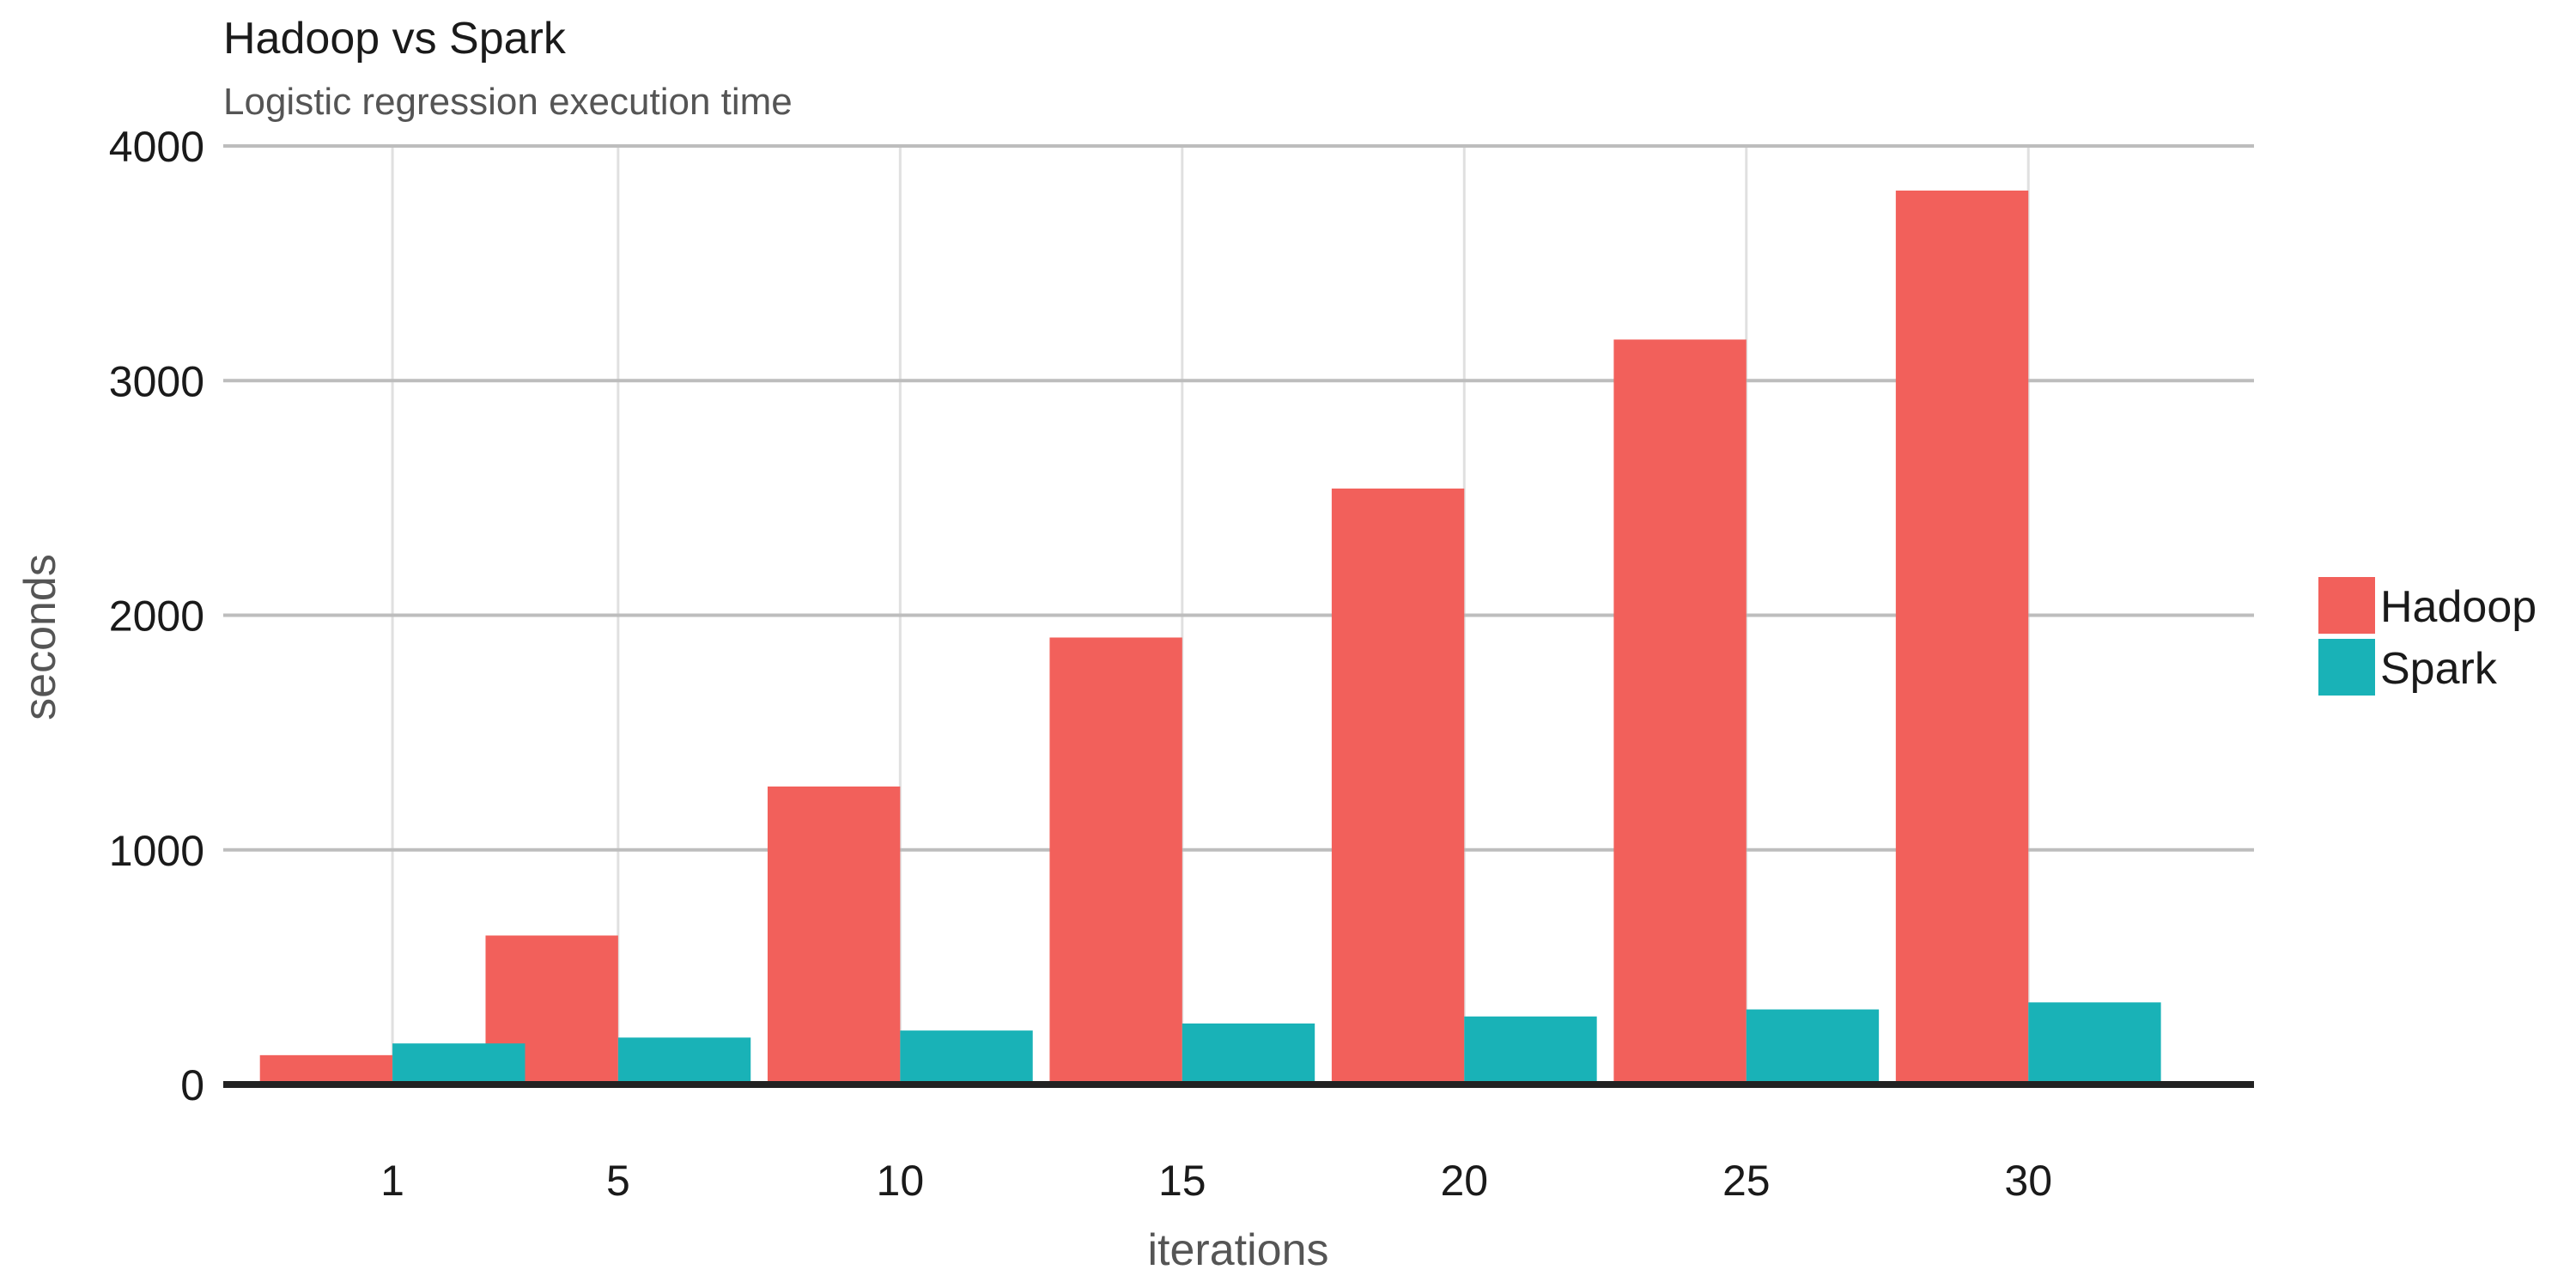 The height and width of the screenshot is (1288, 2576). I want to click on legend-label-hadoop: Hadoop, so click(2458, 607).